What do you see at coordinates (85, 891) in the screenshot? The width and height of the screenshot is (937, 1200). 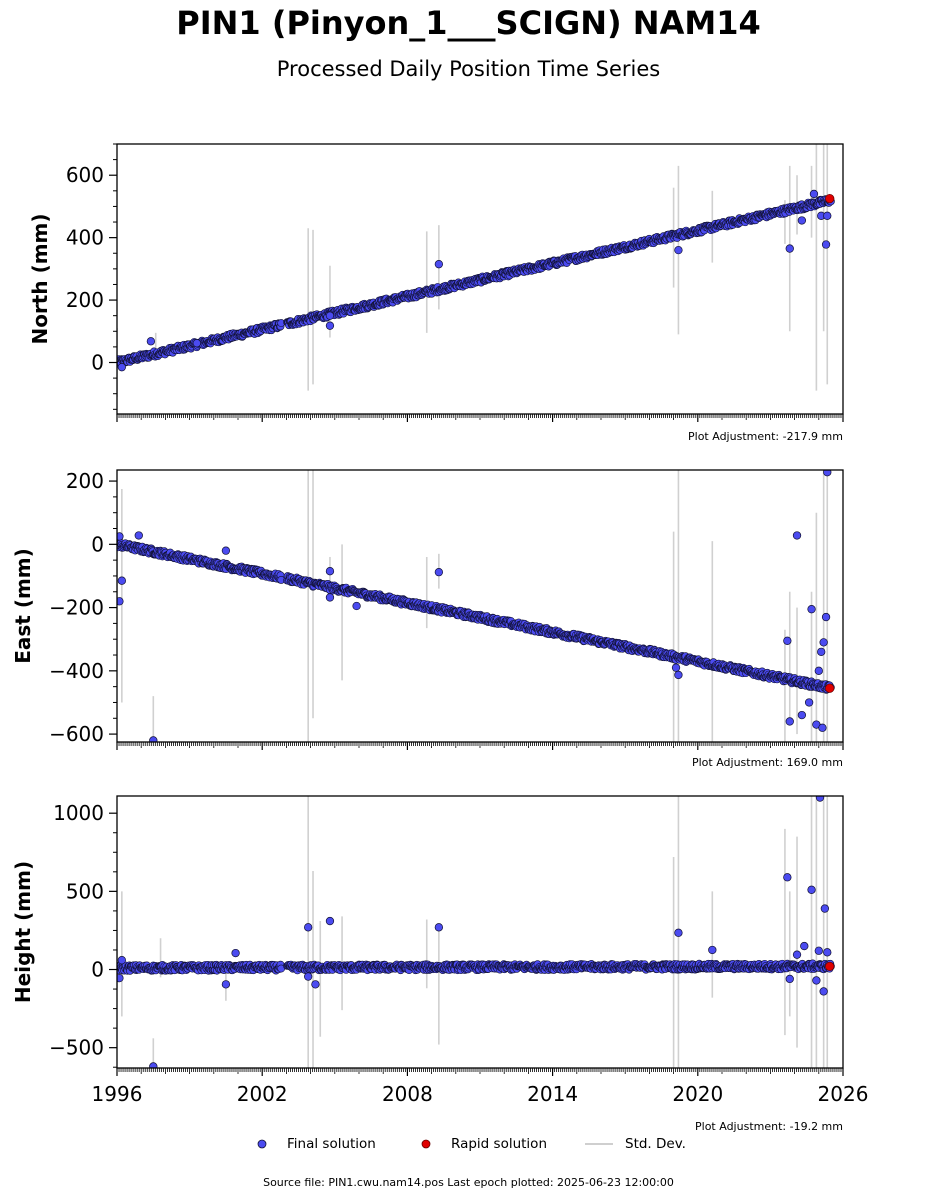 I see `y-tick-label: 500` at bounding box center [85, 891].